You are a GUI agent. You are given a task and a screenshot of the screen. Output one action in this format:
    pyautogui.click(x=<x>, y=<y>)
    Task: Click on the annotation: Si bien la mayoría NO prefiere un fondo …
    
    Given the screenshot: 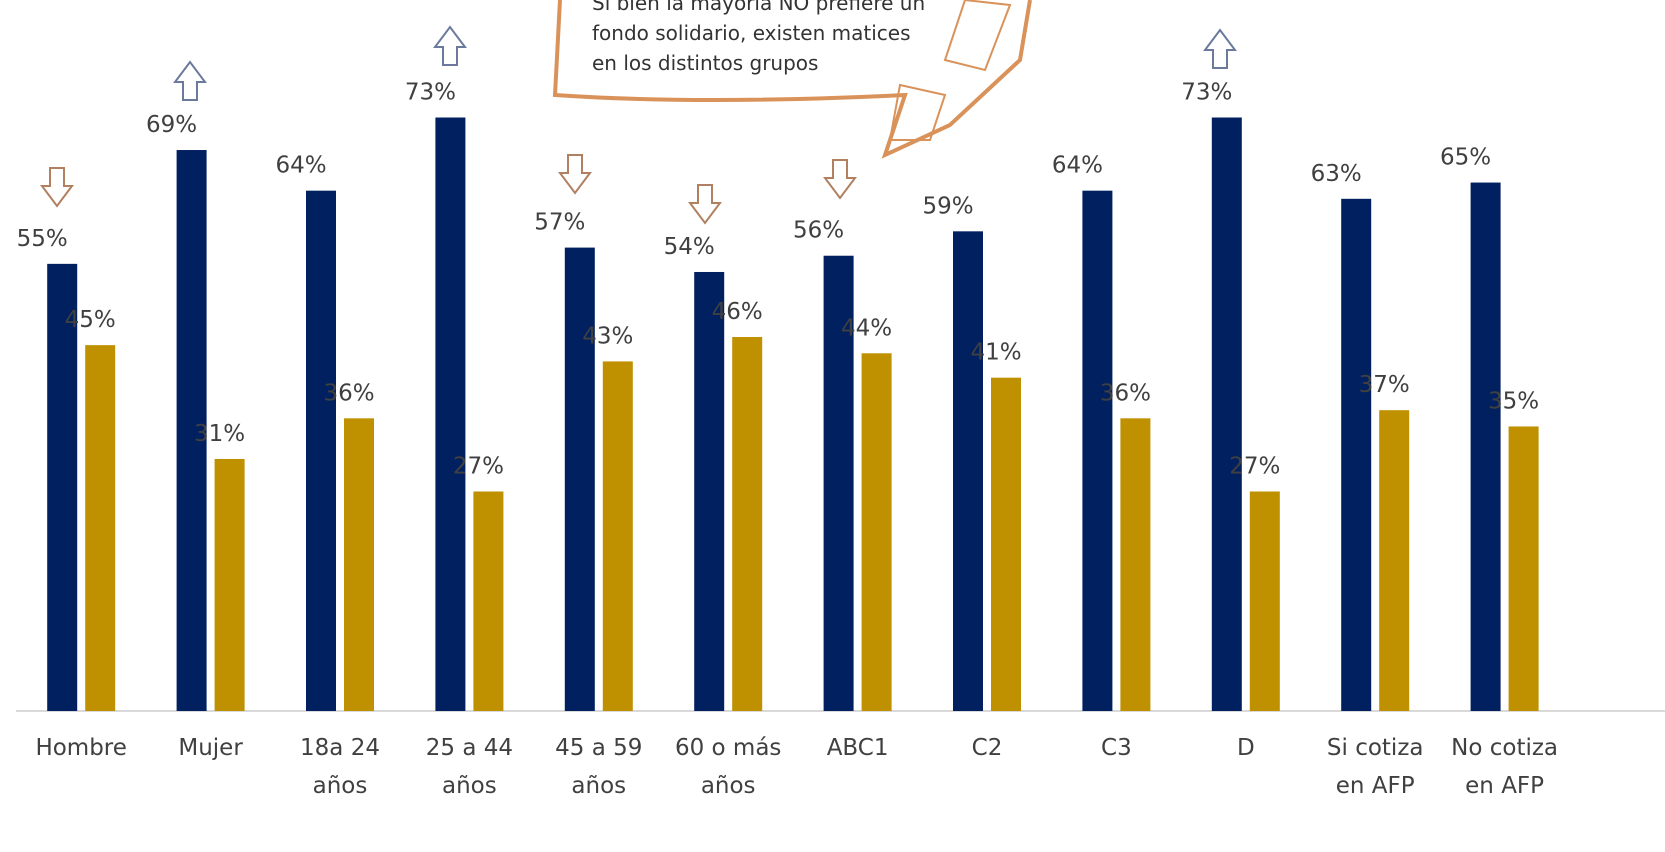 What is the action you would take?
    pyautogui.click(x=759, y=37)
    